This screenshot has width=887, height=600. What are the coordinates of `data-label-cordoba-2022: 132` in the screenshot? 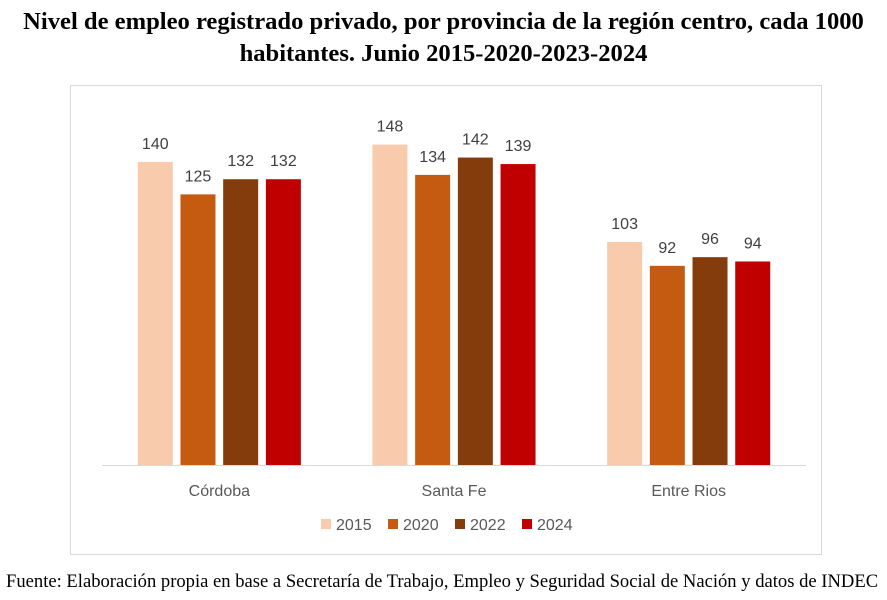 It's located at (240, 161).